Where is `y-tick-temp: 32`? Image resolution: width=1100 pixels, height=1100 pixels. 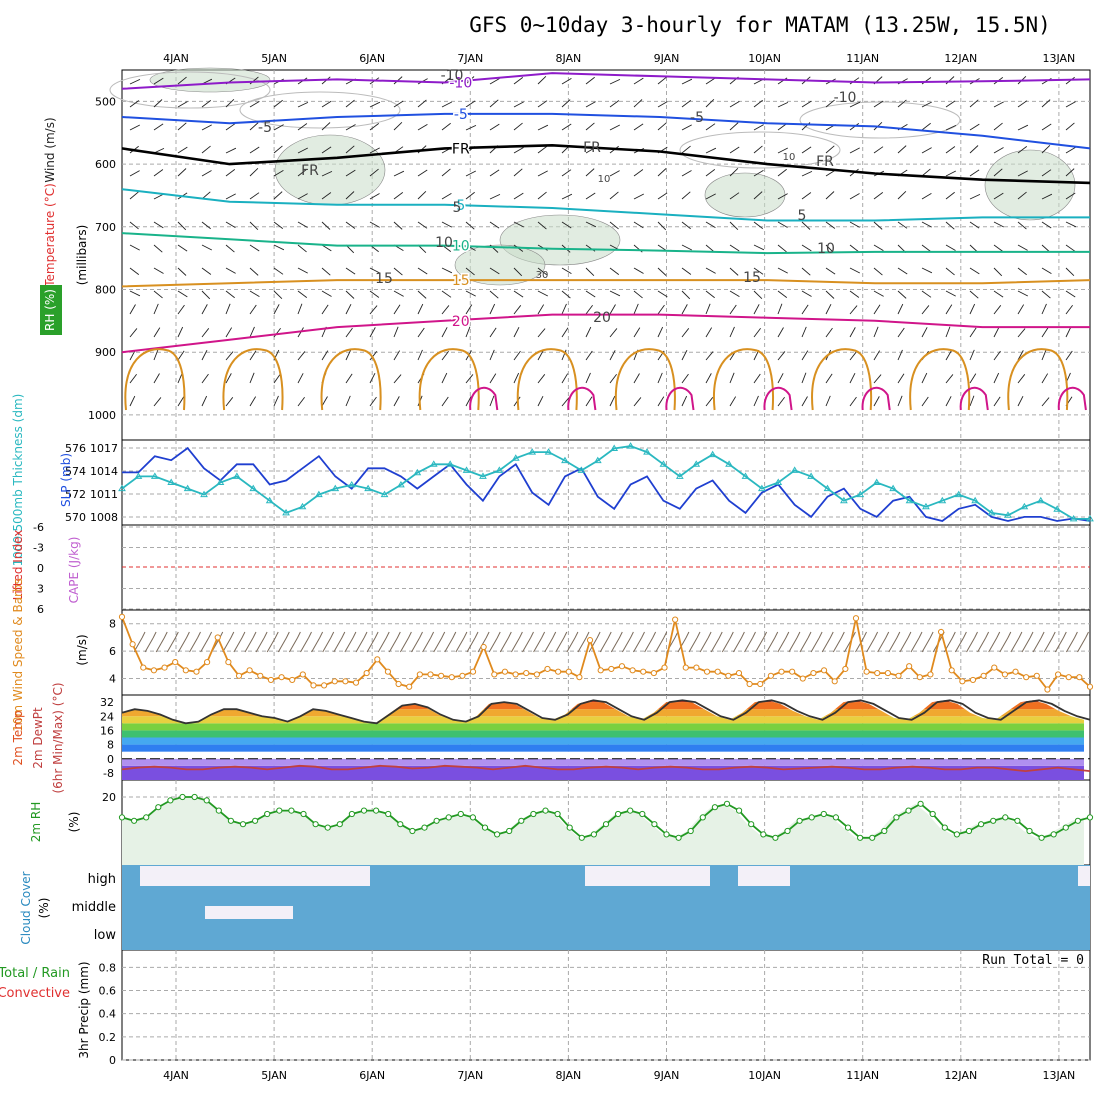
y-tick-temp: 32 is located at coordinates (107, 702).